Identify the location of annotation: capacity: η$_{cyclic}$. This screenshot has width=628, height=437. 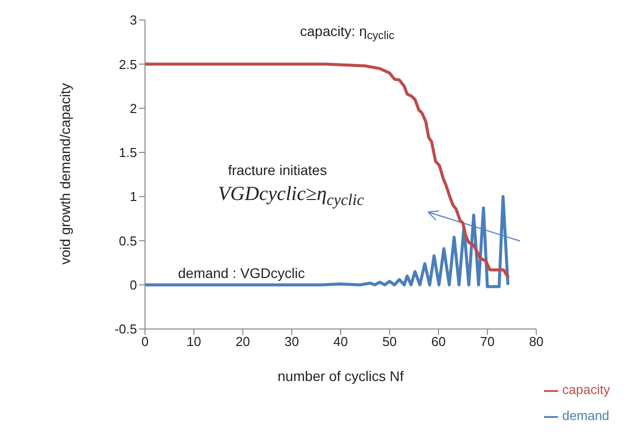
(347, 32).